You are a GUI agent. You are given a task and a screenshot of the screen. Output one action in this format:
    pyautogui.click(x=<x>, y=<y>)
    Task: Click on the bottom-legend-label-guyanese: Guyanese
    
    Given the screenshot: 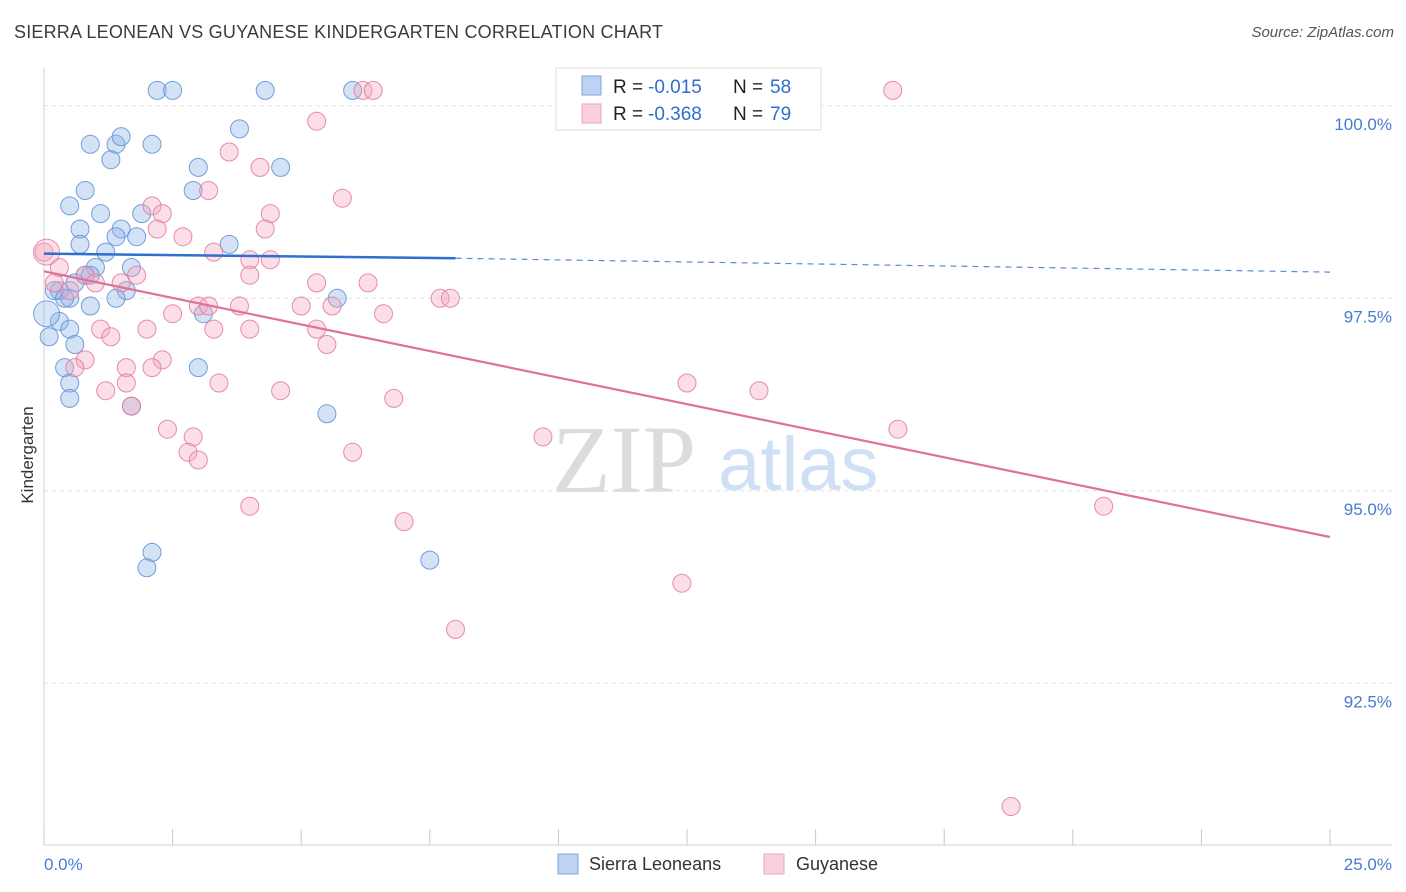 What is the action you would take?
    pyautogui.click(x=837, y=864)
    